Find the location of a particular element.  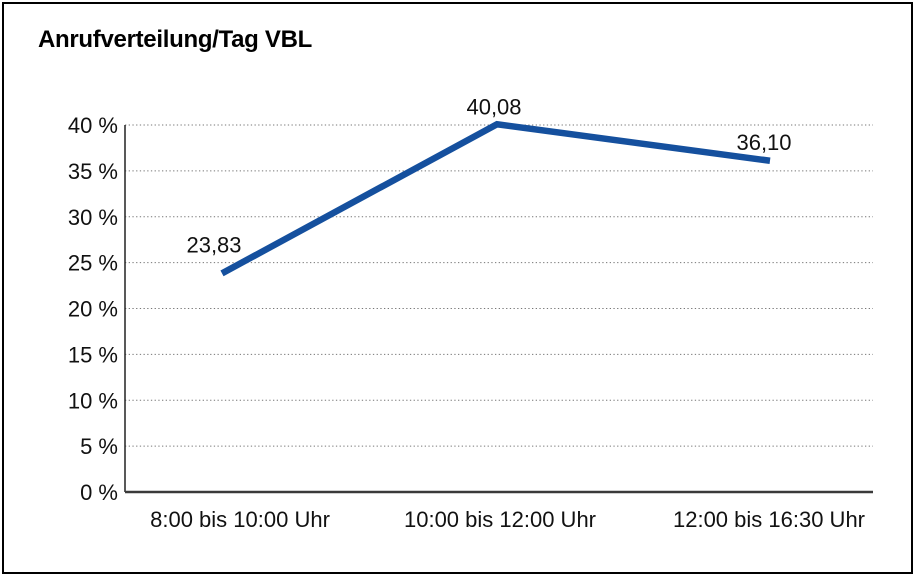

y-tick-label: 5 % is located at coordinates (99, 446).